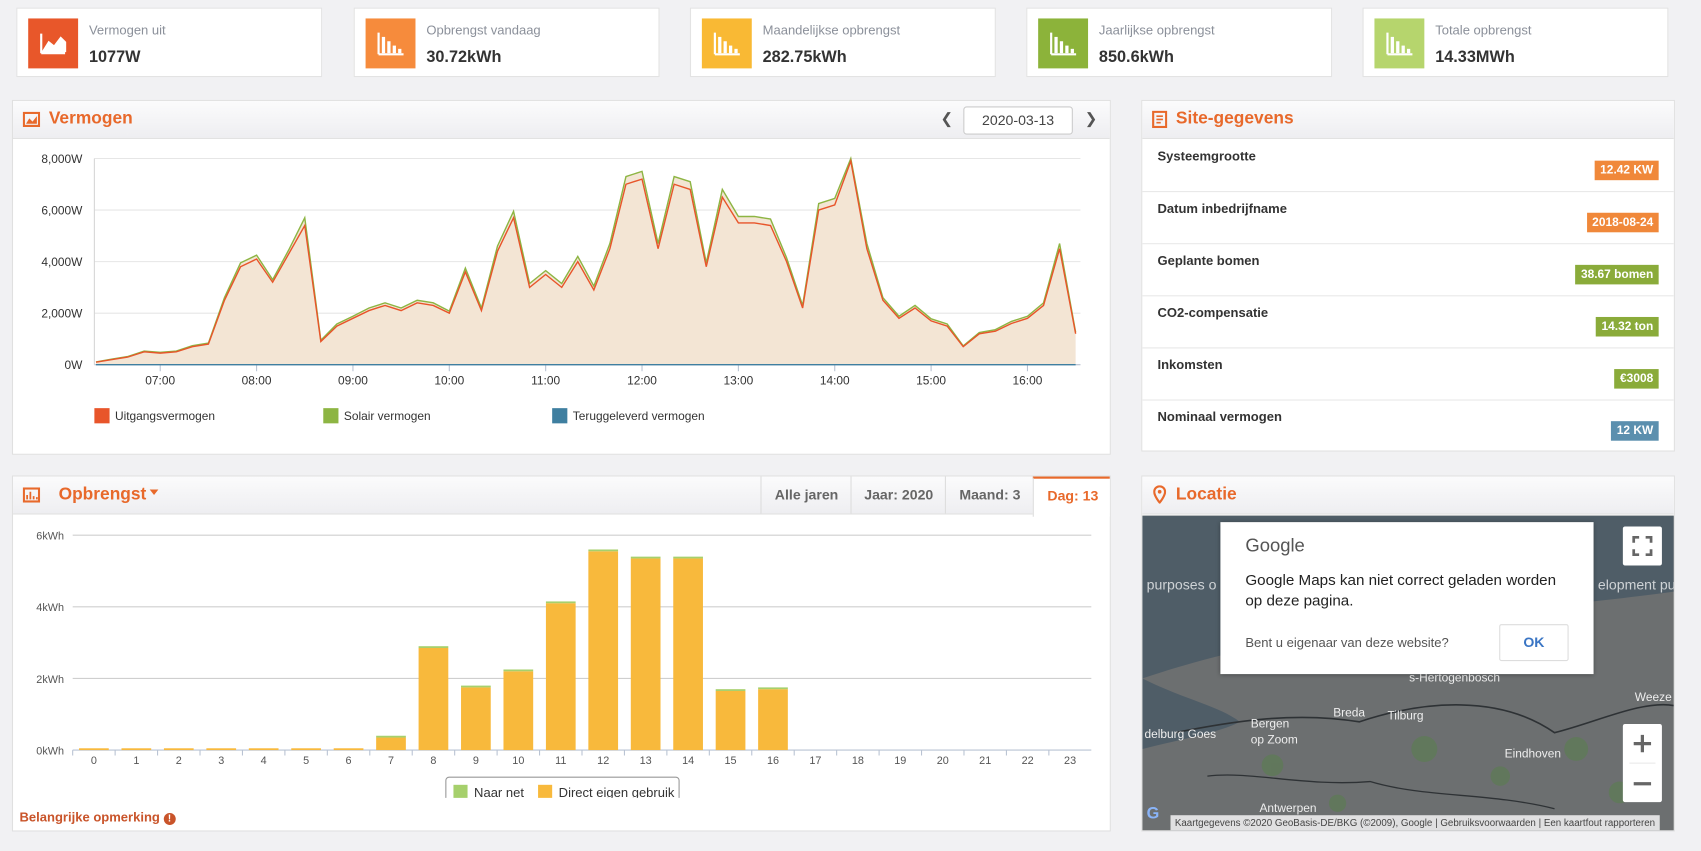 The width and height of the screenshot is (1701, 851). Describe the element at coordinates (506, 42) in the screenshot. I see `stat-card: Opbrengst vandaag 30.72kWh` at that location.